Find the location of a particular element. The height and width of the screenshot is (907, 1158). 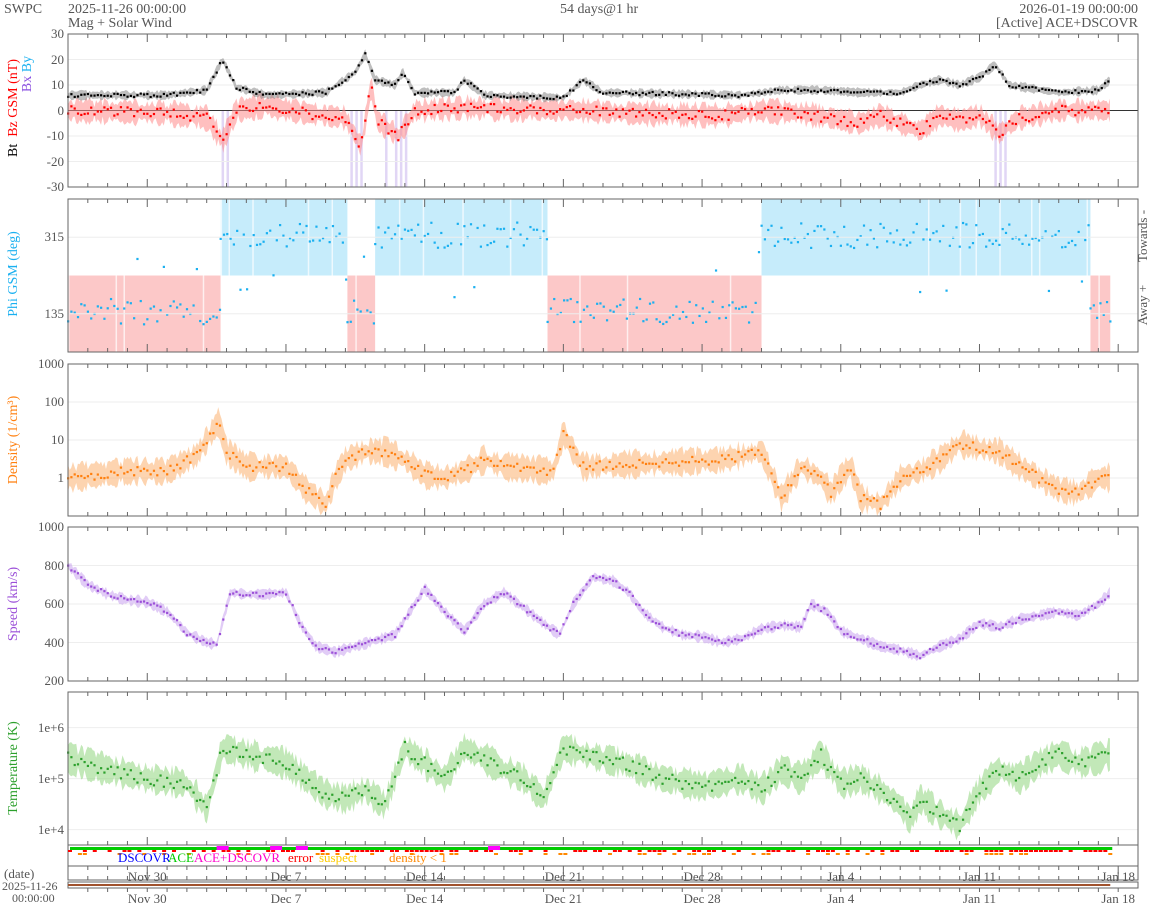

x-axis-label: Jan 11 is located at coordinates (979, 898).